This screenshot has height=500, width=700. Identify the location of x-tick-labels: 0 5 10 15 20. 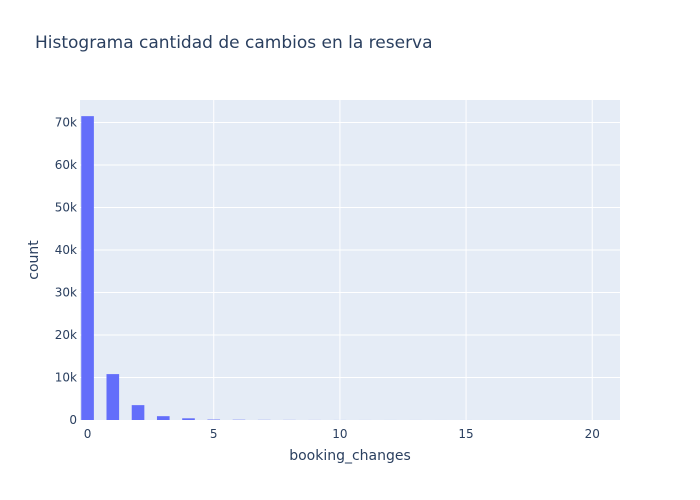
(342, 434).